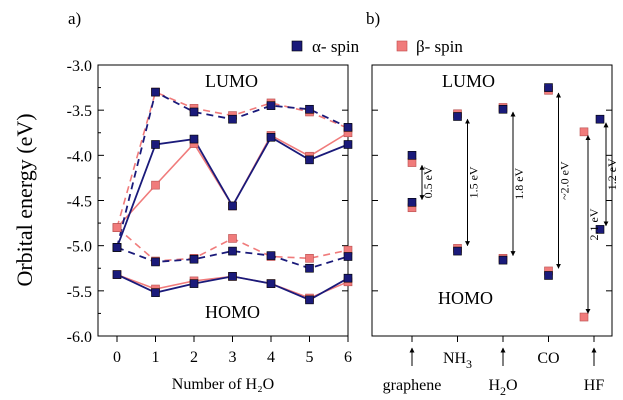 The width and height of the screenshot is (623, 400). What do you see at coordinates (612, 174) in the screenshot?
I see `gap-label-alpha-4: 1.2 eV` at bounding box center [612, 174].